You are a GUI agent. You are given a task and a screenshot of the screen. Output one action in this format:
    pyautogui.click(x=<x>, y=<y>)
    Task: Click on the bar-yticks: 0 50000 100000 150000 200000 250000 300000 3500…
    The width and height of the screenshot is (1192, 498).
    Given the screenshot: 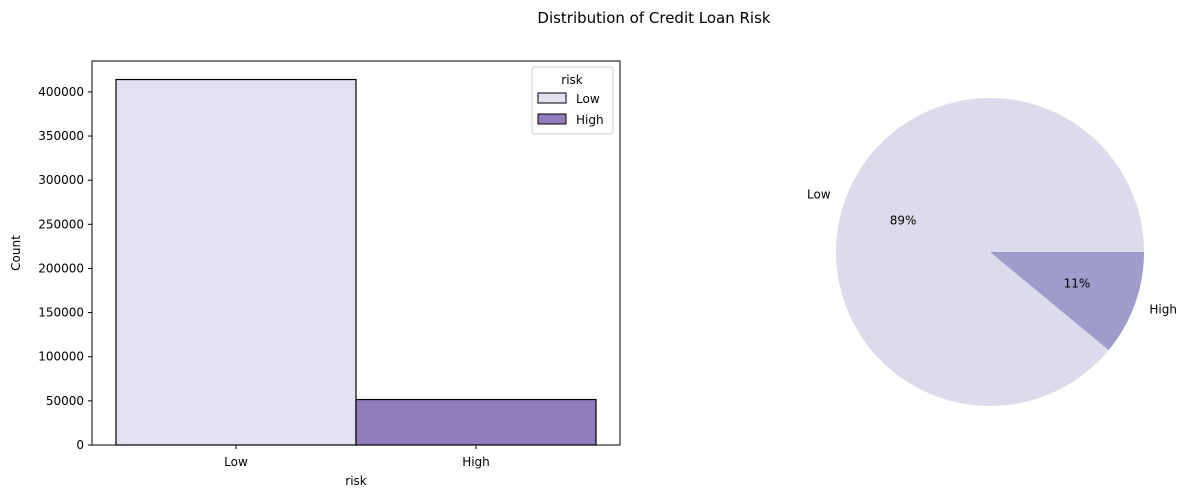 What is the action you would take?
    pyautogui.click(x=65, y=268)
    